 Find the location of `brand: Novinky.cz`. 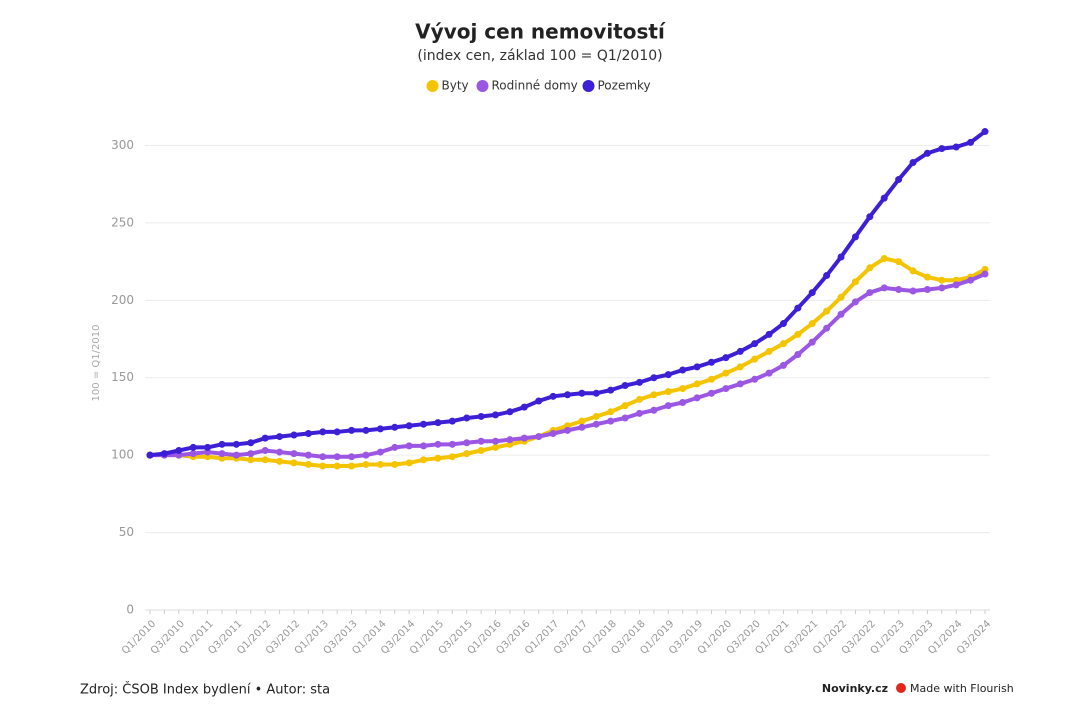

brand: Novinky.cz is located at coordinates (855, 688).